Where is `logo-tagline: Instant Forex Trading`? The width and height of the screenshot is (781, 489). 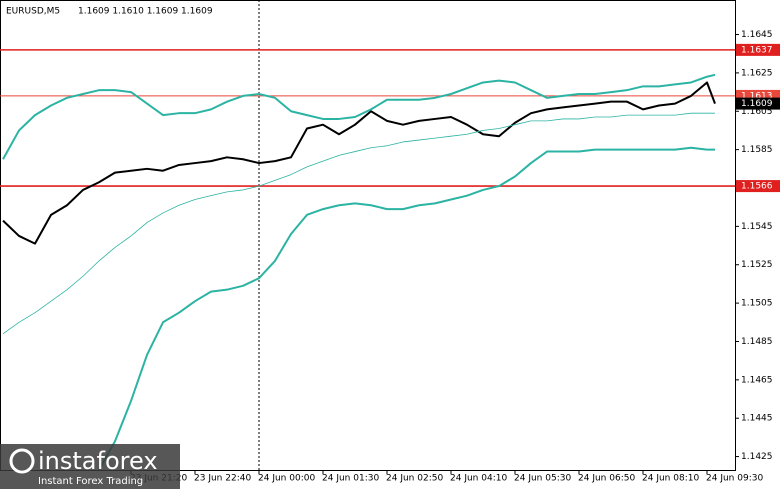 logo-tagline: Instant Forex Trading is located at coordinates (90, 481).